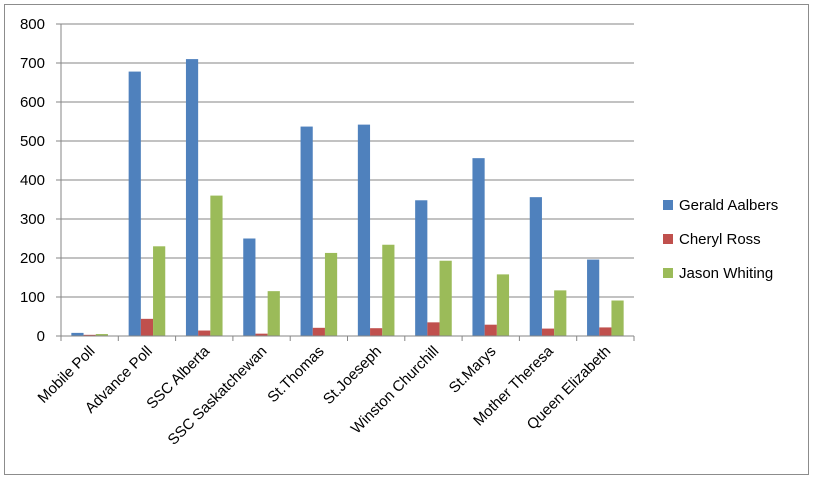  I want to click on x-category-label: St.Thomas, so click(295, 374).